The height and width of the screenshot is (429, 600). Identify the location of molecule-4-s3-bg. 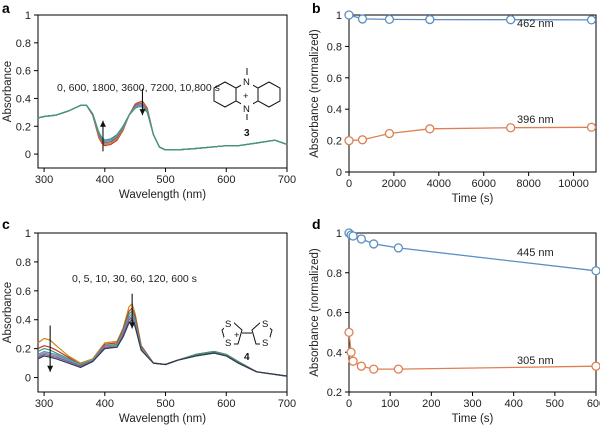
(265, 323).